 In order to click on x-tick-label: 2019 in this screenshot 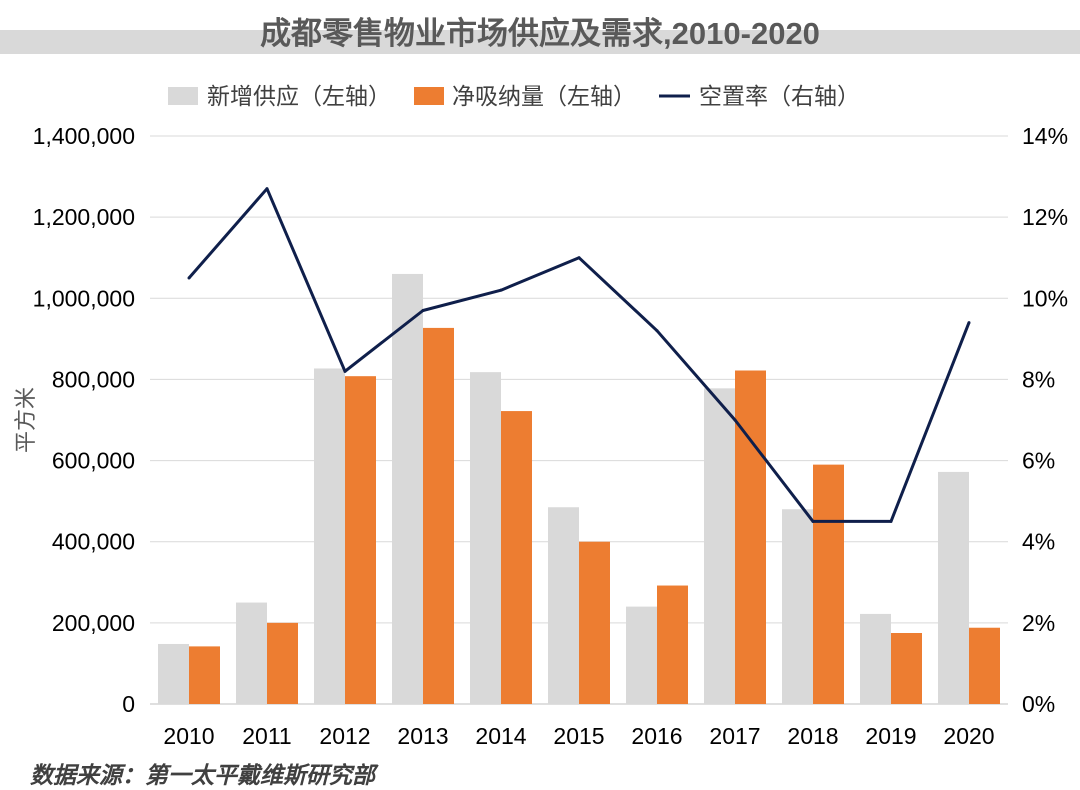, I will do `click(890, 736)`.